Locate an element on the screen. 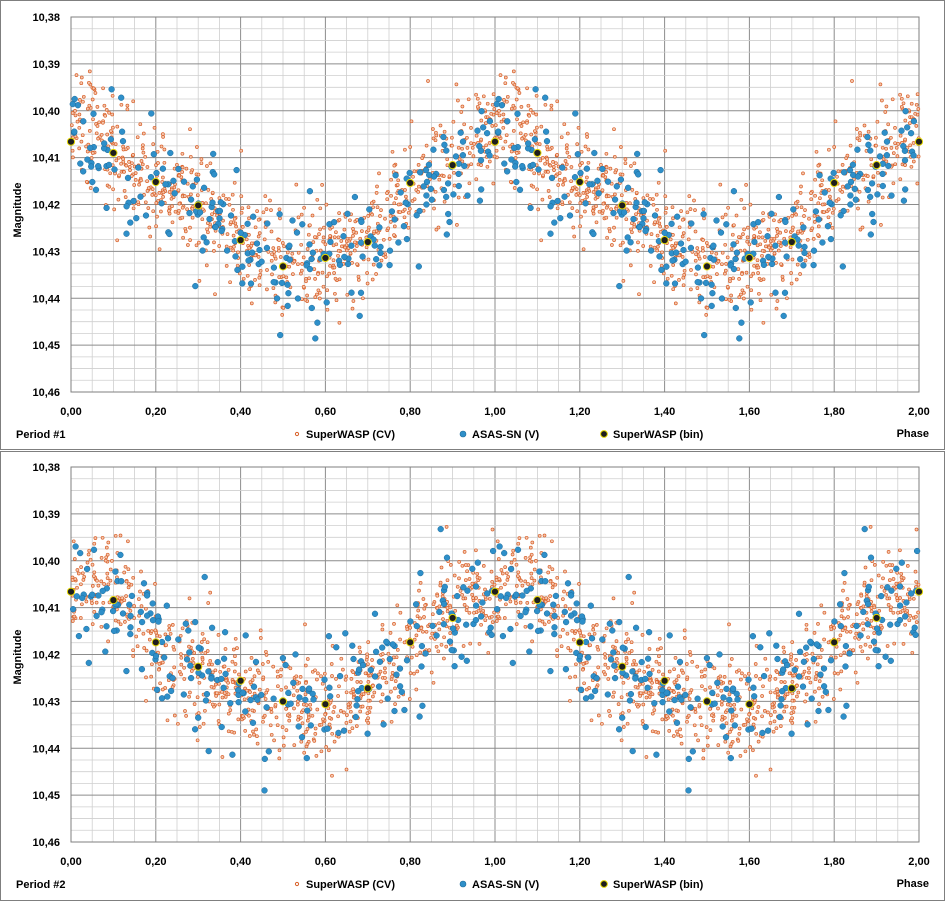 Image resolution: width=945 pixels, height=906 pixels. legend-cv-label: SuperWASP (CV) is located at coordinates (350, 435).